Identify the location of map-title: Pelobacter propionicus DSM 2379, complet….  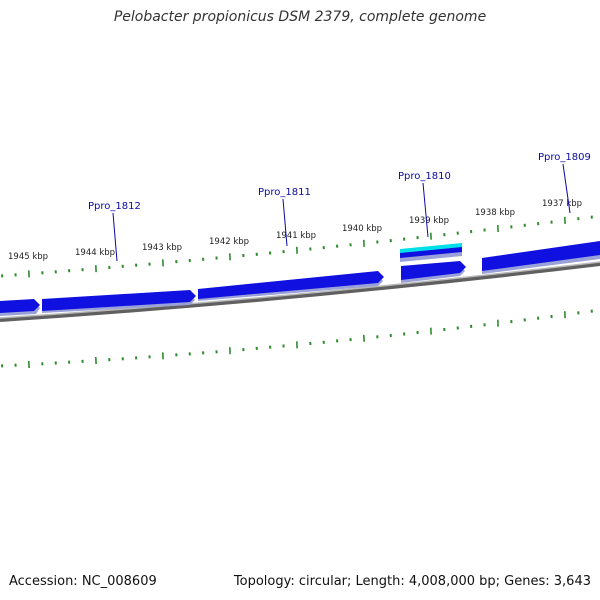
(300, 17).